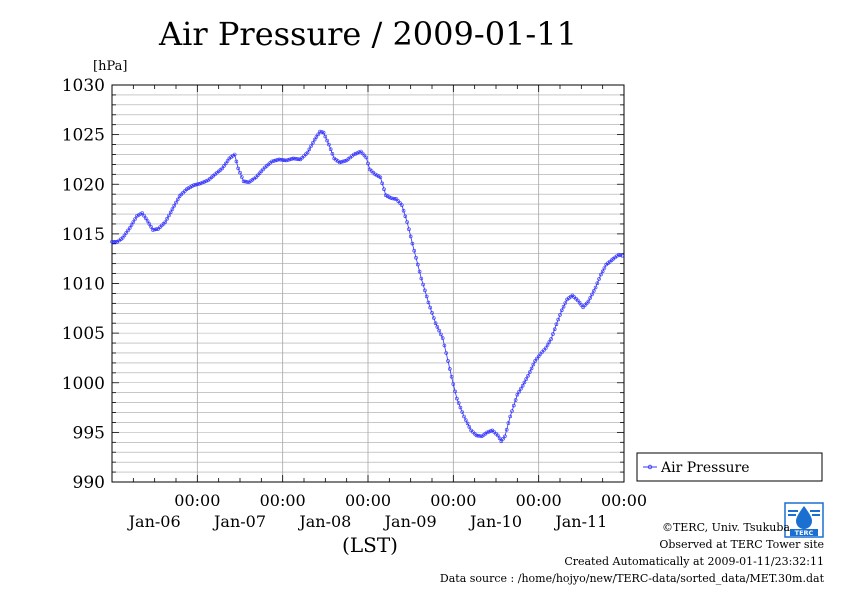 This screenshot has height=595, width=842. Describe the element at coordinates (110, 66) in the screenshot. I see `y-axis-label: [hPa]` at that location.